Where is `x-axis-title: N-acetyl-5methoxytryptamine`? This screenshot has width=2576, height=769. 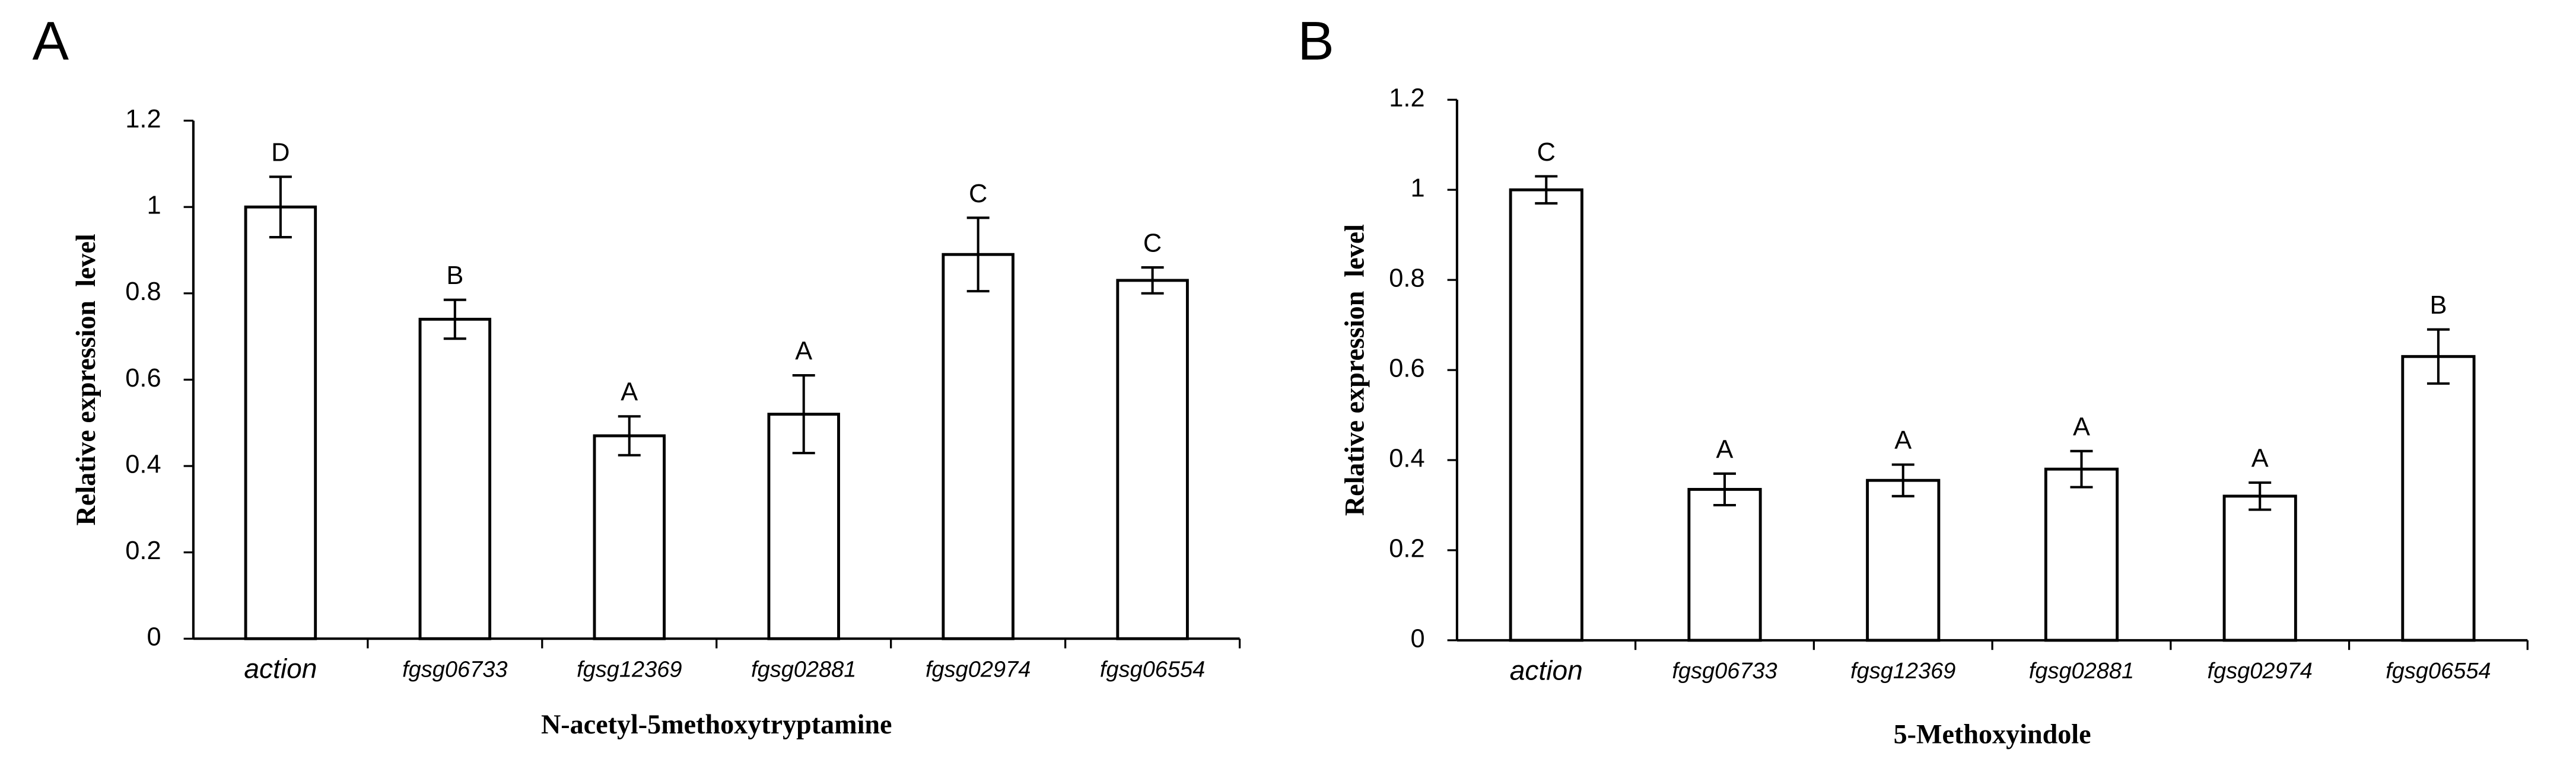
x-axis-title: N-acetyl-5methoxytryptamine is located at coordinates (716, 724).